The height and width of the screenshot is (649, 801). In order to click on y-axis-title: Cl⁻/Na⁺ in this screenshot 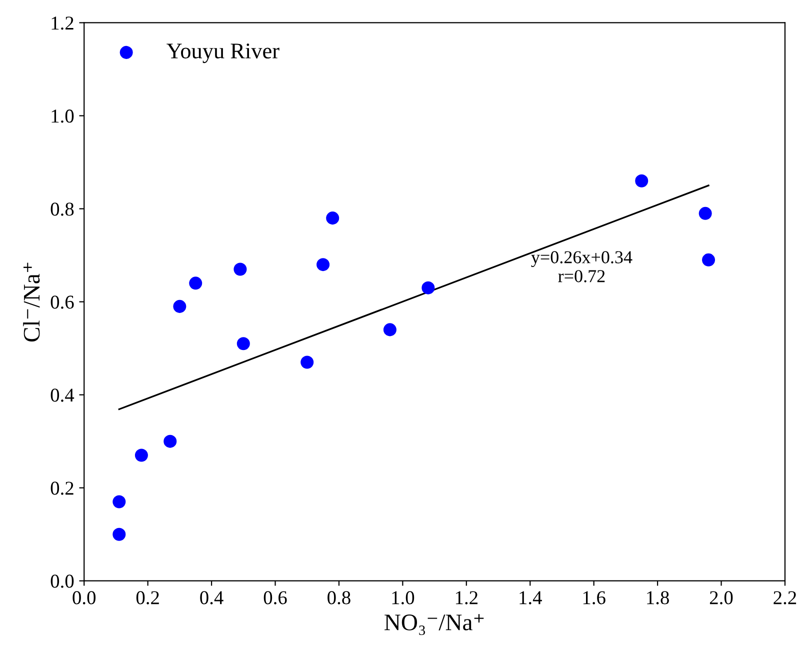, I will do `click(31, 302)`.